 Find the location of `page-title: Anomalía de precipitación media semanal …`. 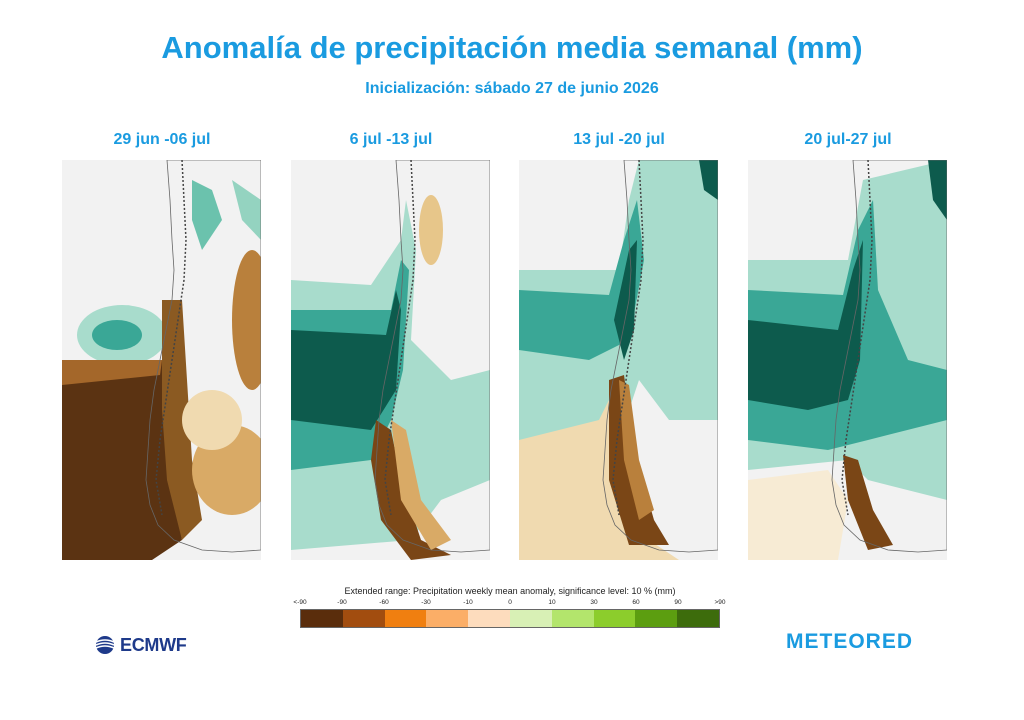

page-title: Anomalía de precipitación media semanal … is located at coordinates (512, 47).